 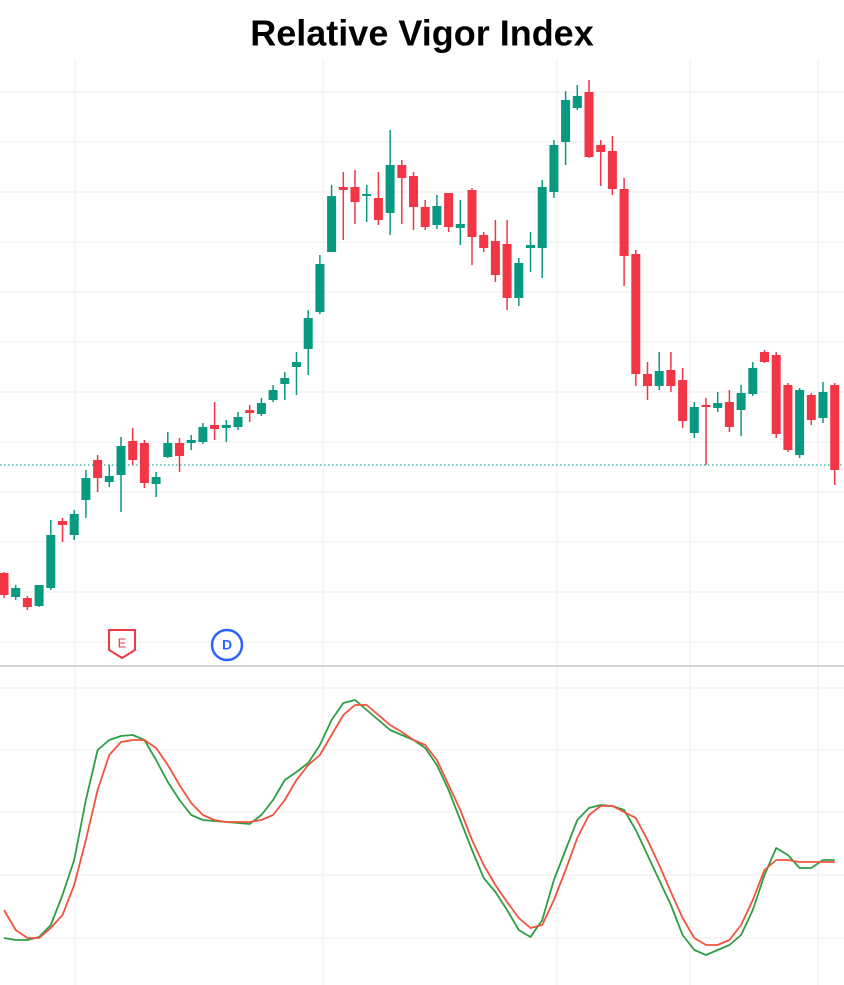 What do you see at coordinates (421, 33) in the screenshot?
I see `chart-title: Relative Vigor Index` at bounding box center [421, 33].